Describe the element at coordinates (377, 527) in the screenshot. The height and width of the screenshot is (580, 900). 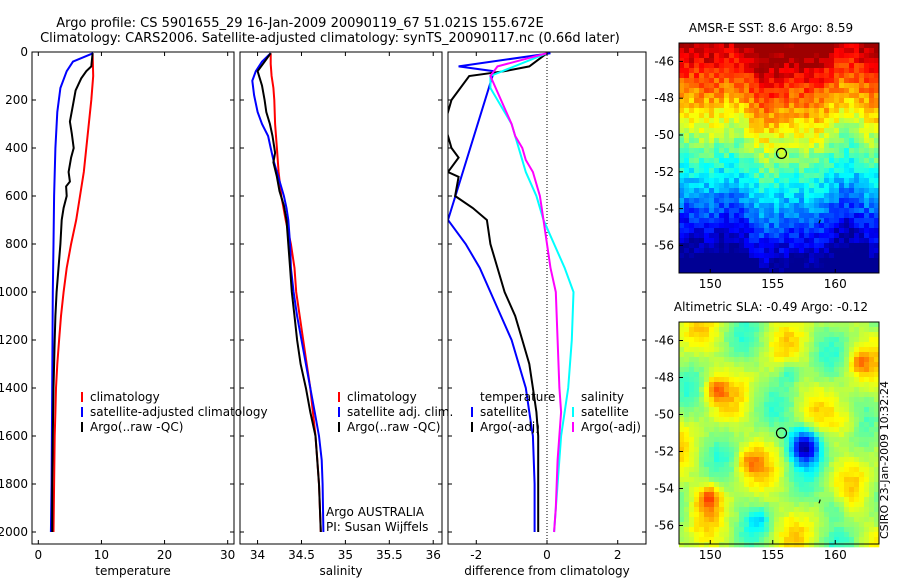
I see `pi-label: PI: Susan Wijffels` at that location.